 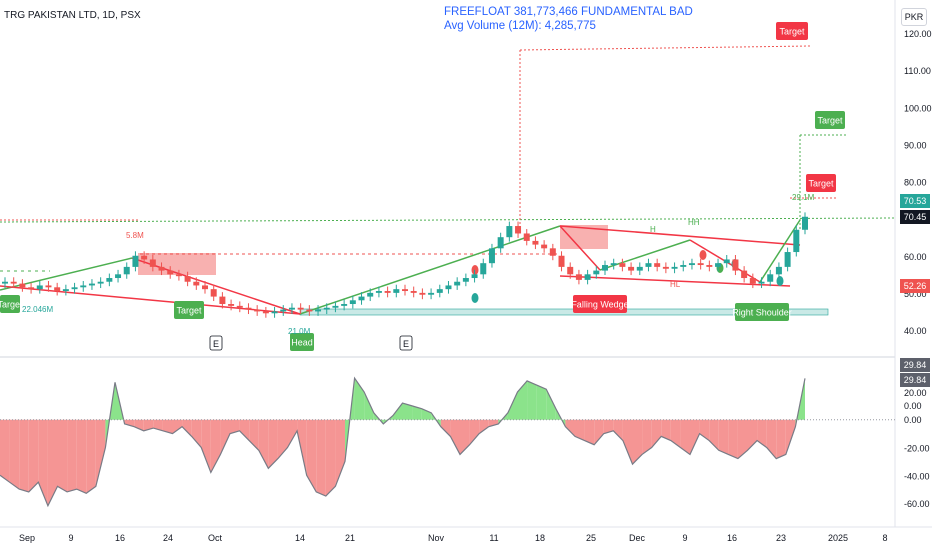 What do you see at coordinates (915, 217) in the screenshot?
I see `price-label-text: 70.45` at bounding box center [915, 217].